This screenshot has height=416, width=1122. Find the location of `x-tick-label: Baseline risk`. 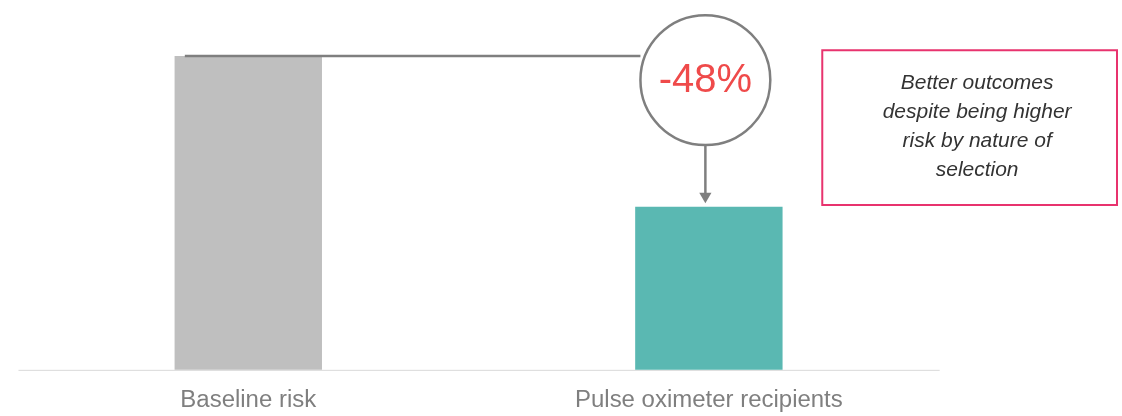

x-tick-label: Baseline risk is located at coordinates (249, 399).